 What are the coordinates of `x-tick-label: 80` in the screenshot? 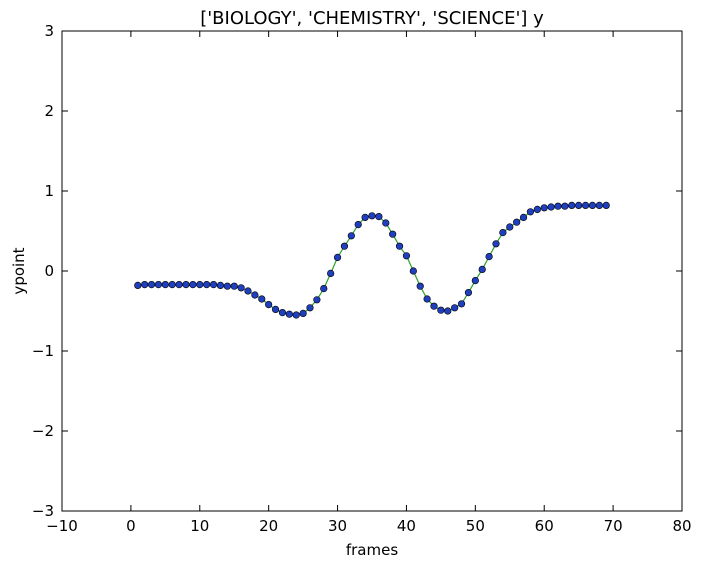 It's located at (681, 526).